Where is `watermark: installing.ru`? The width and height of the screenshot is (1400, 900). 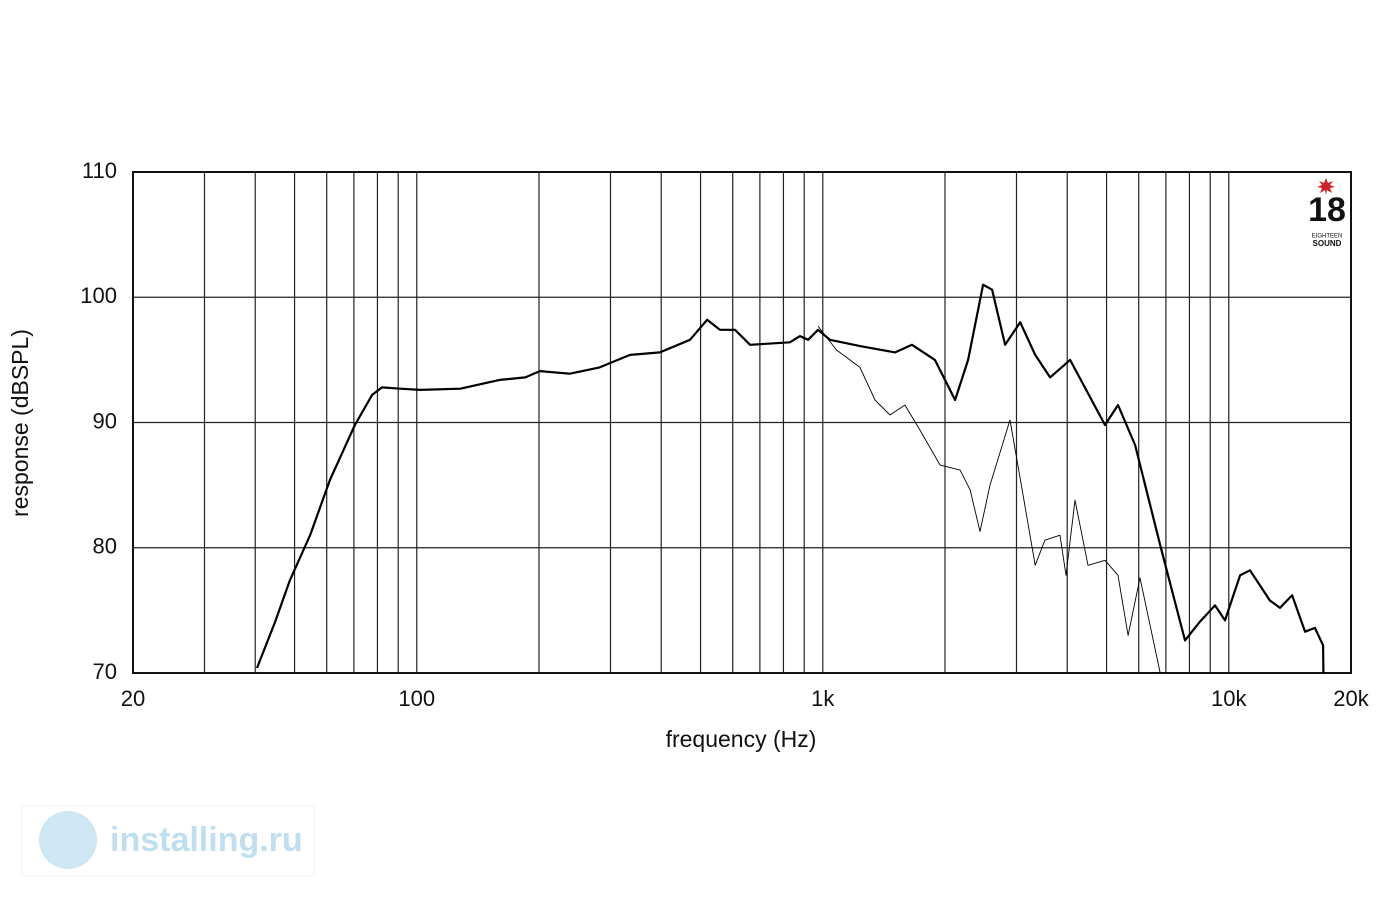 watermark: installing.ru is located at coordinates (168, 841).